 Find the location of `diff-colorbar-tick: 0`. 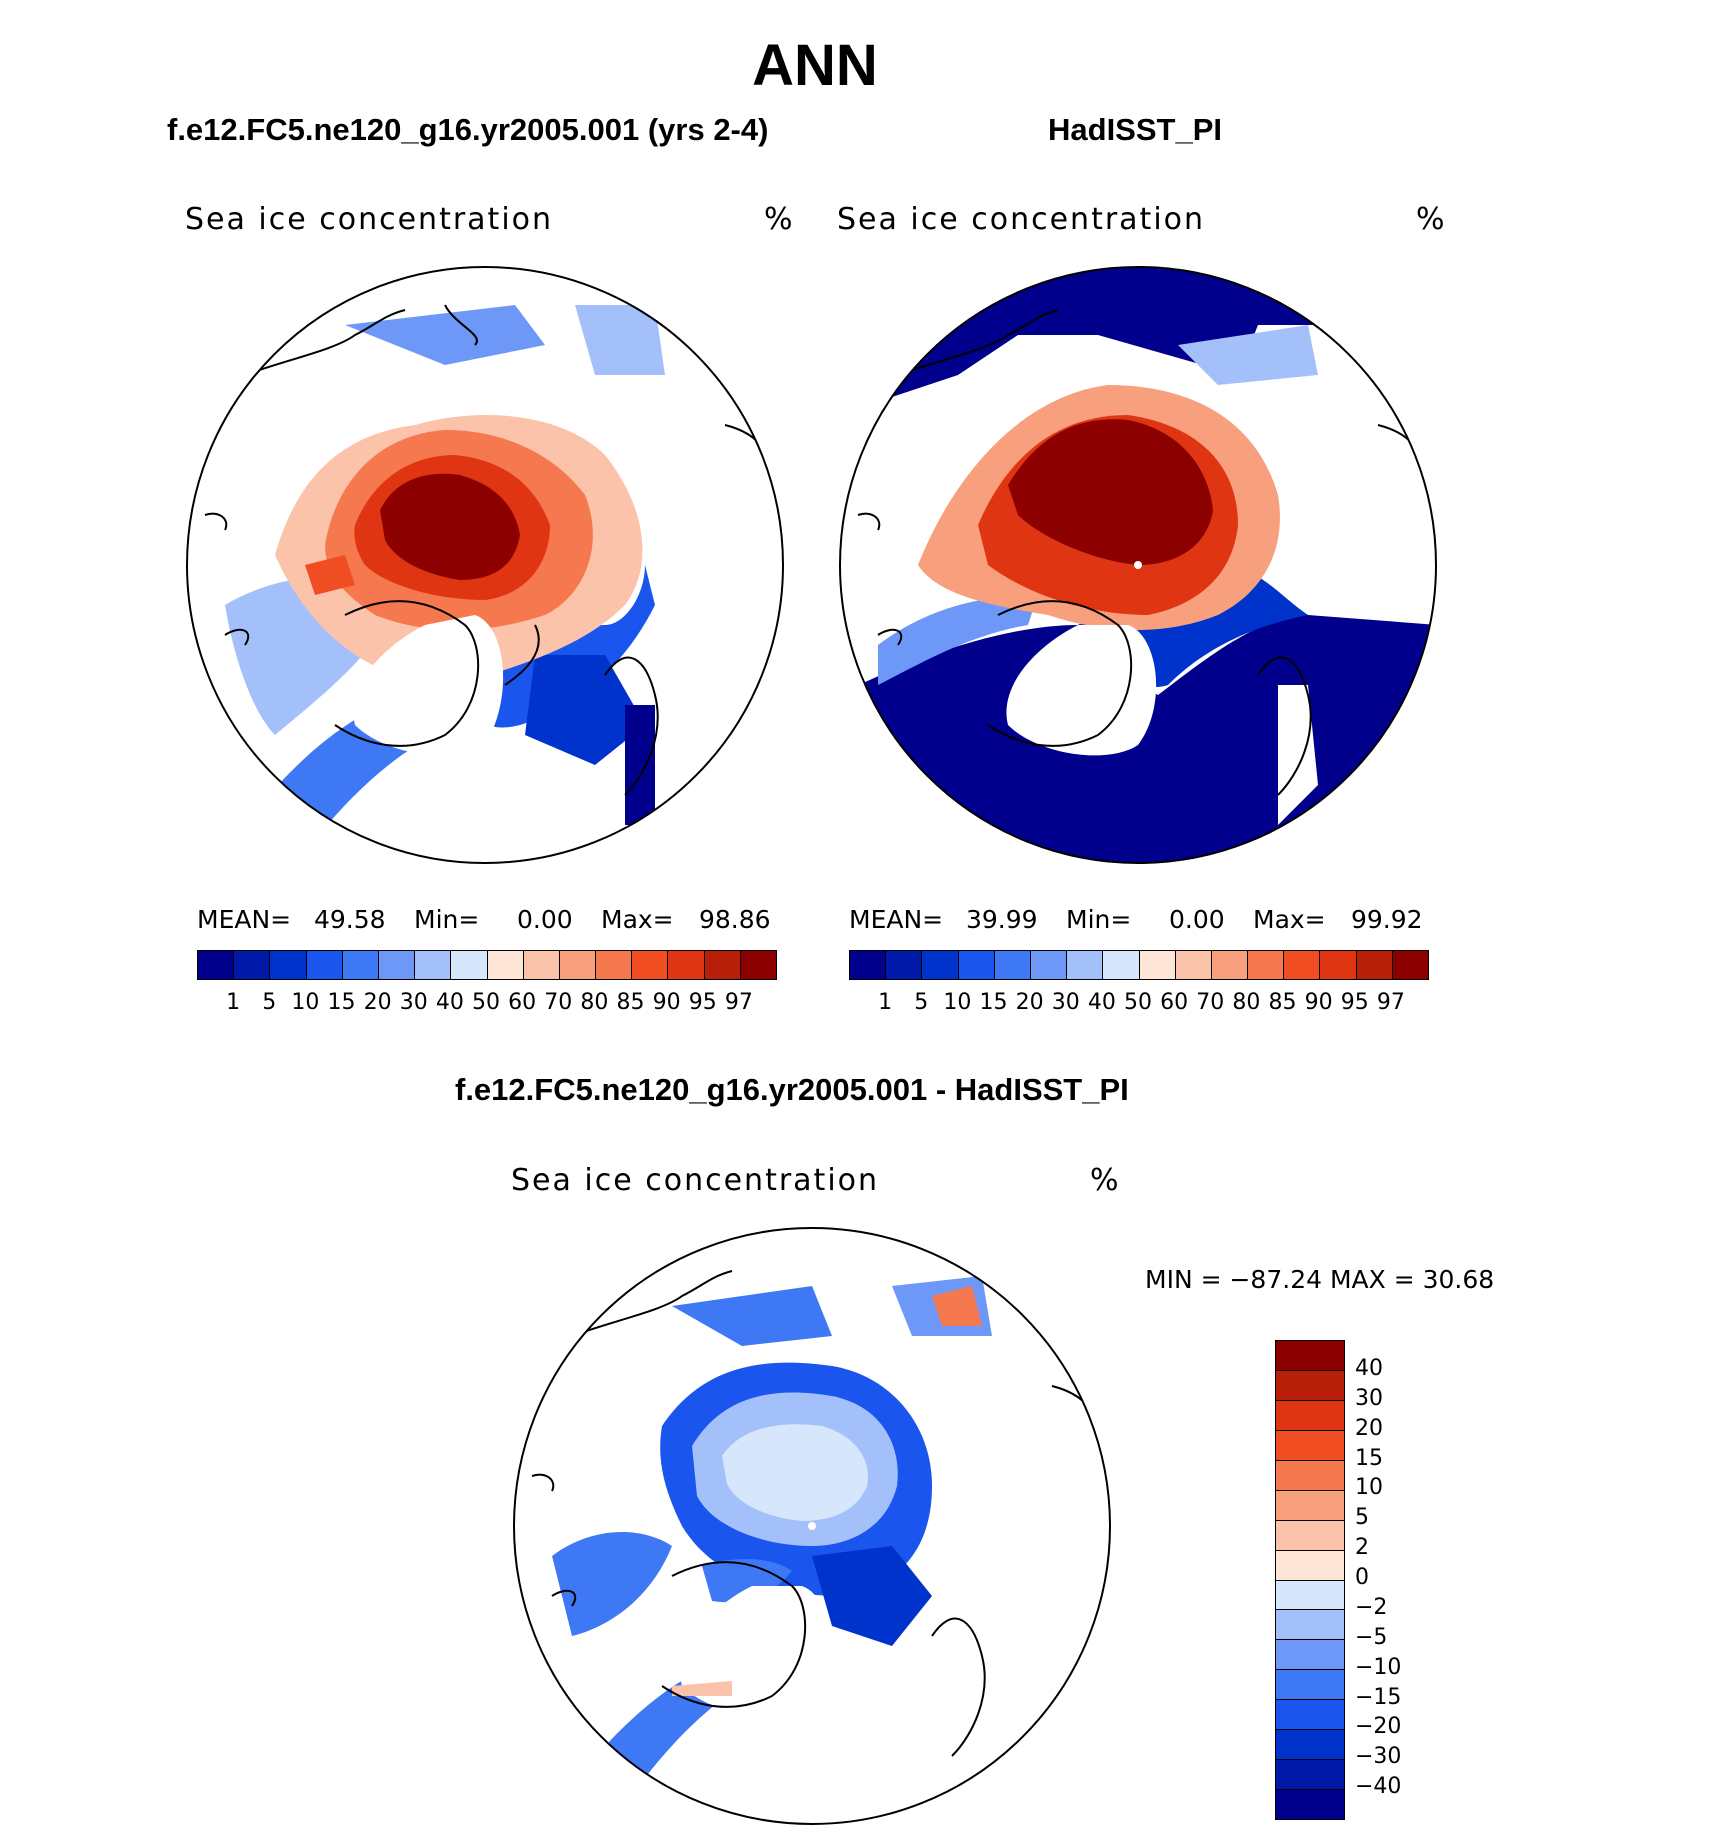

diff-colorbar-tick: 0 is located at coordinates (1362, 1577).